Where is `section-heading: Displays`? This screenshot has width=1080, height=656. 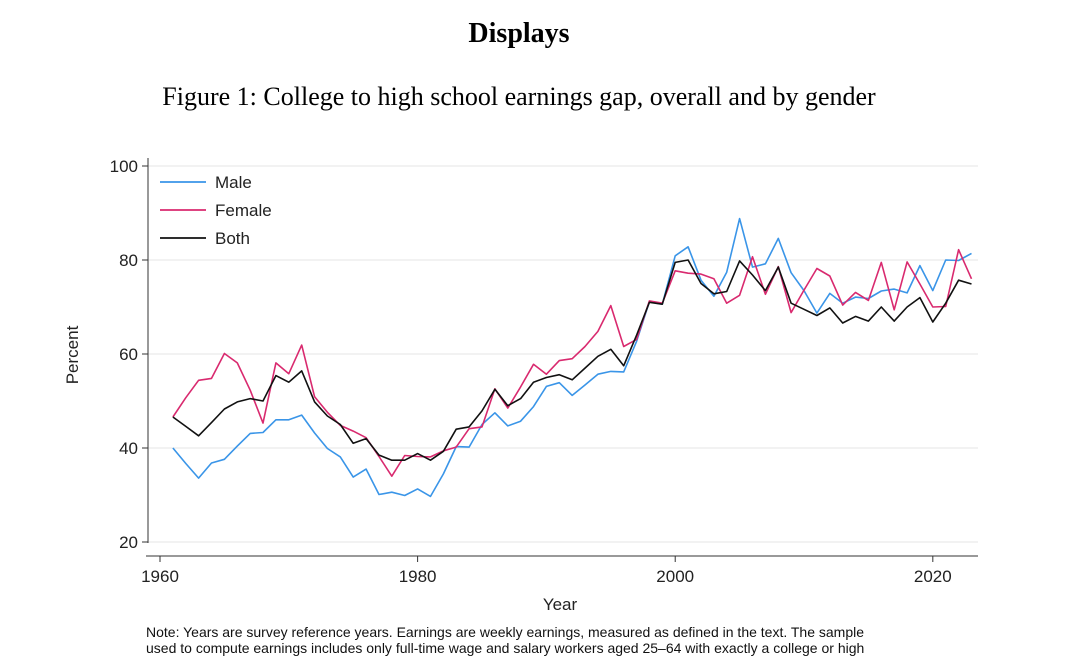 section-heading: Displays is located at coordinates (519, 33).